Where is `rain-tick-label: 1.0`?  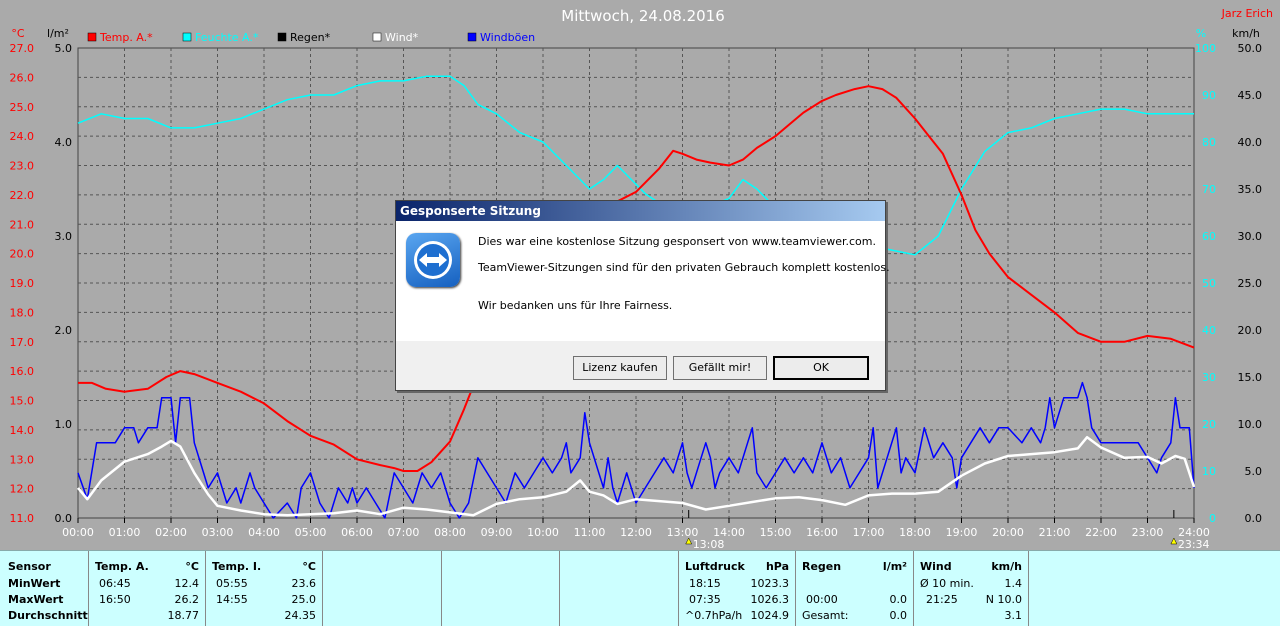 rain-tick-label: 1.0 is located at coordinates (64, 424).